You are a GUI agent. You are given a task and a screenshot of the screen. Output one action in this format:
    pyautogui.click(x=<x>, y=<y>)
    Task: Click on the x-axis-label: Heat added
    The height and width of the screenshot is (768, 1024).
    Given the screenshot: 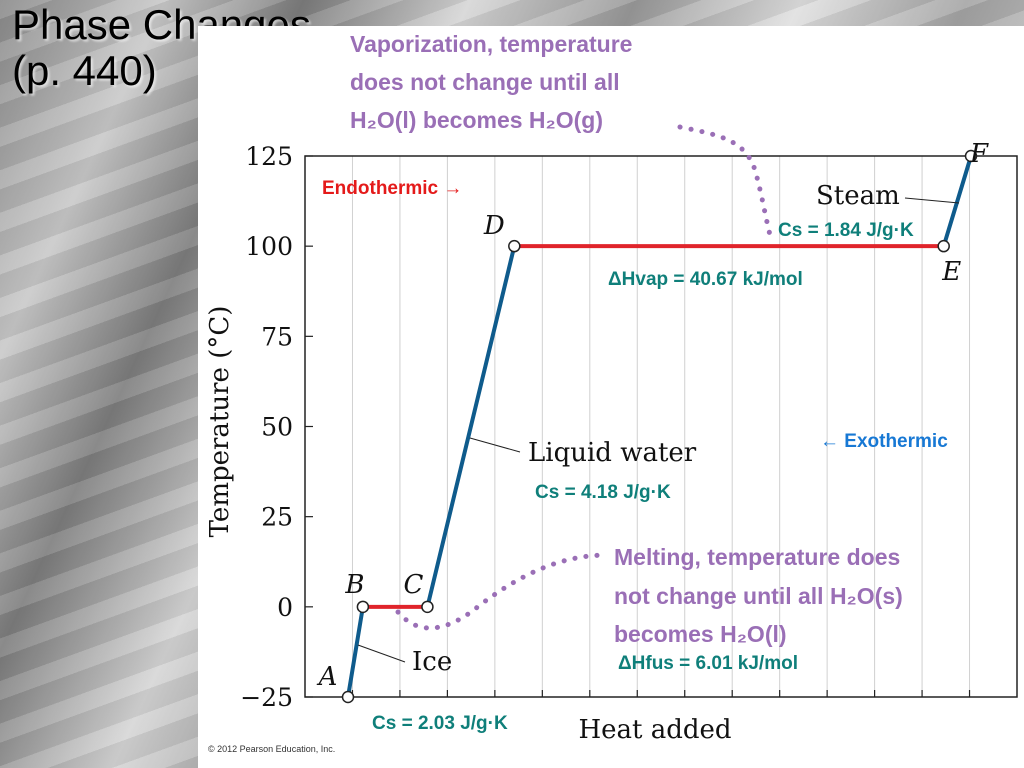 What is the action you would take?
    pyautogui.click(x=654, y=730)
    